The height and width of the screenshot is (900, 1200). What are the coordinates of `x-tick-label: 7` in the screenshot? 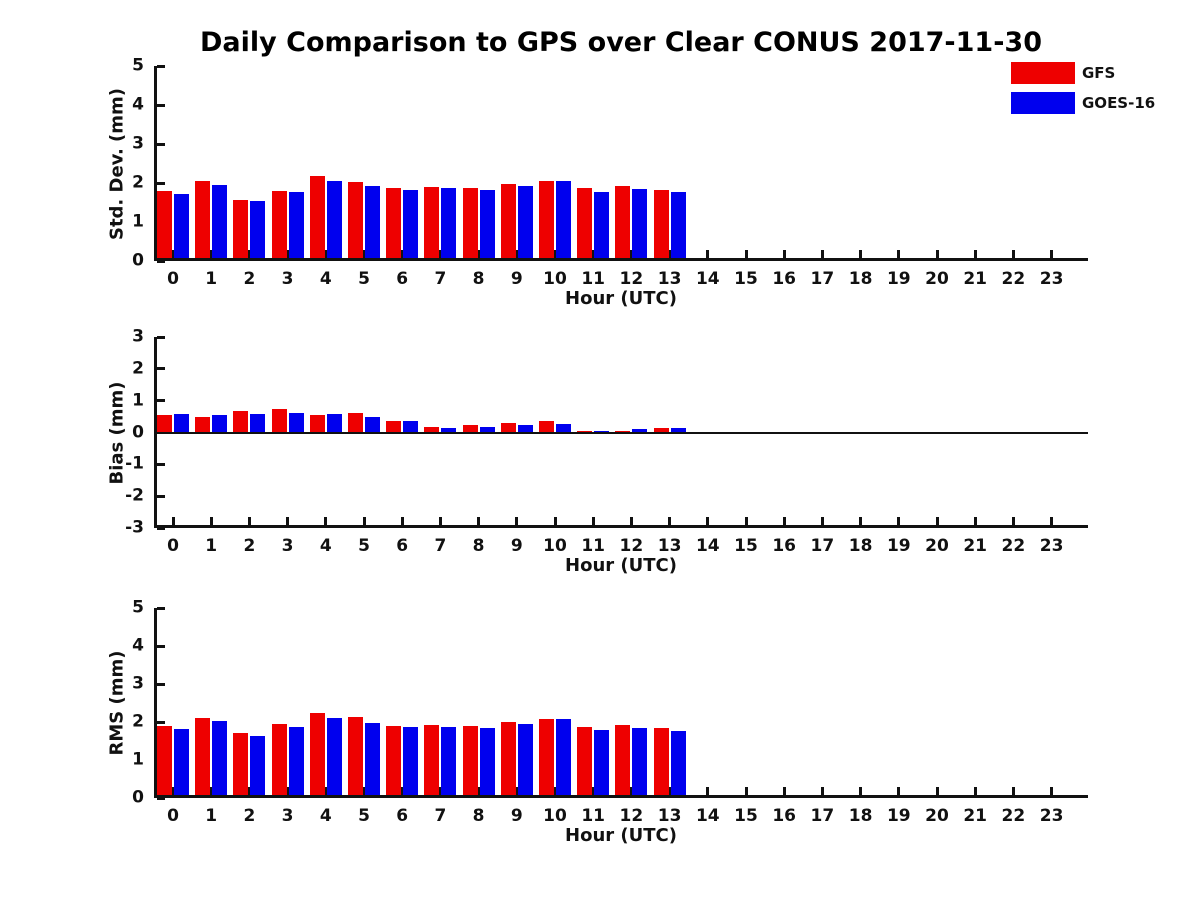 It's located at (440, 546).